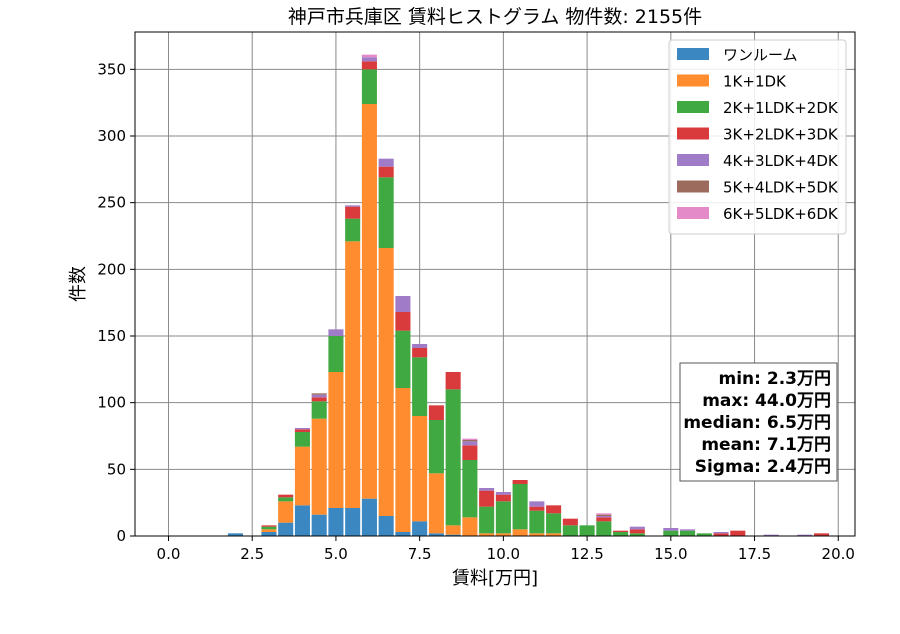 Image resolution: width=900 pixels, height=634 pixels. What do you see at coordinates (116, 469) in the screenshot?
I see `y-tick-label: 50` at bounding box center [116, 469].